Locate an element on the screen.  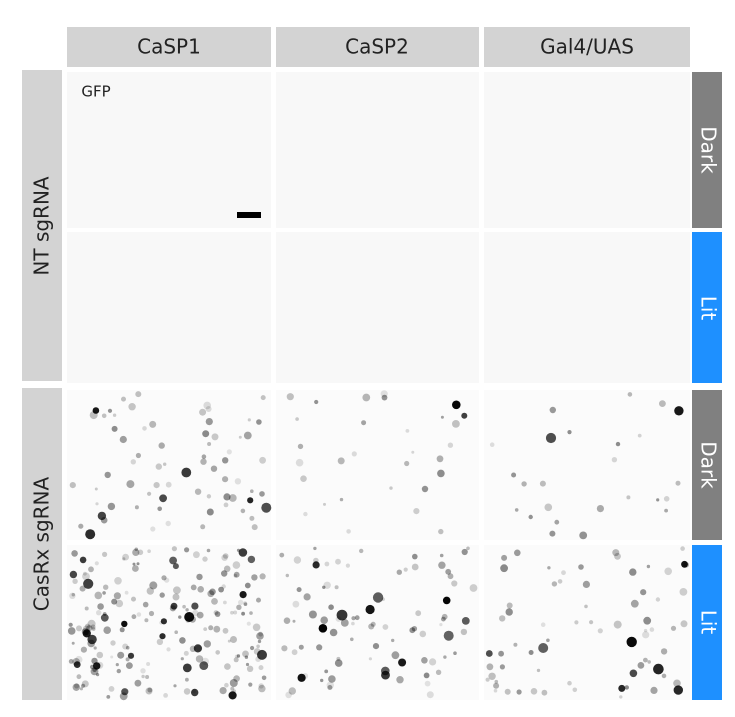
condition-box is located at coordinates (707, 622).